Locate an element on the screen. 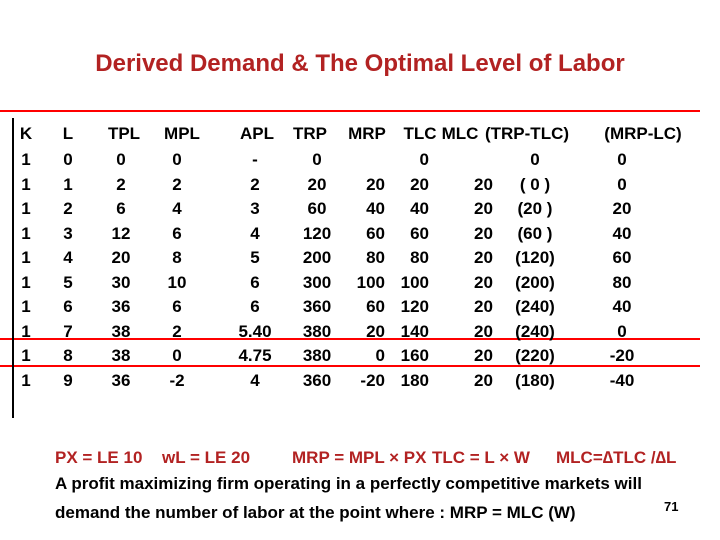 This screenshot has height=540, width=720. cell-trp-tlc: ( 0 ) is located at coordinates (535, 184).